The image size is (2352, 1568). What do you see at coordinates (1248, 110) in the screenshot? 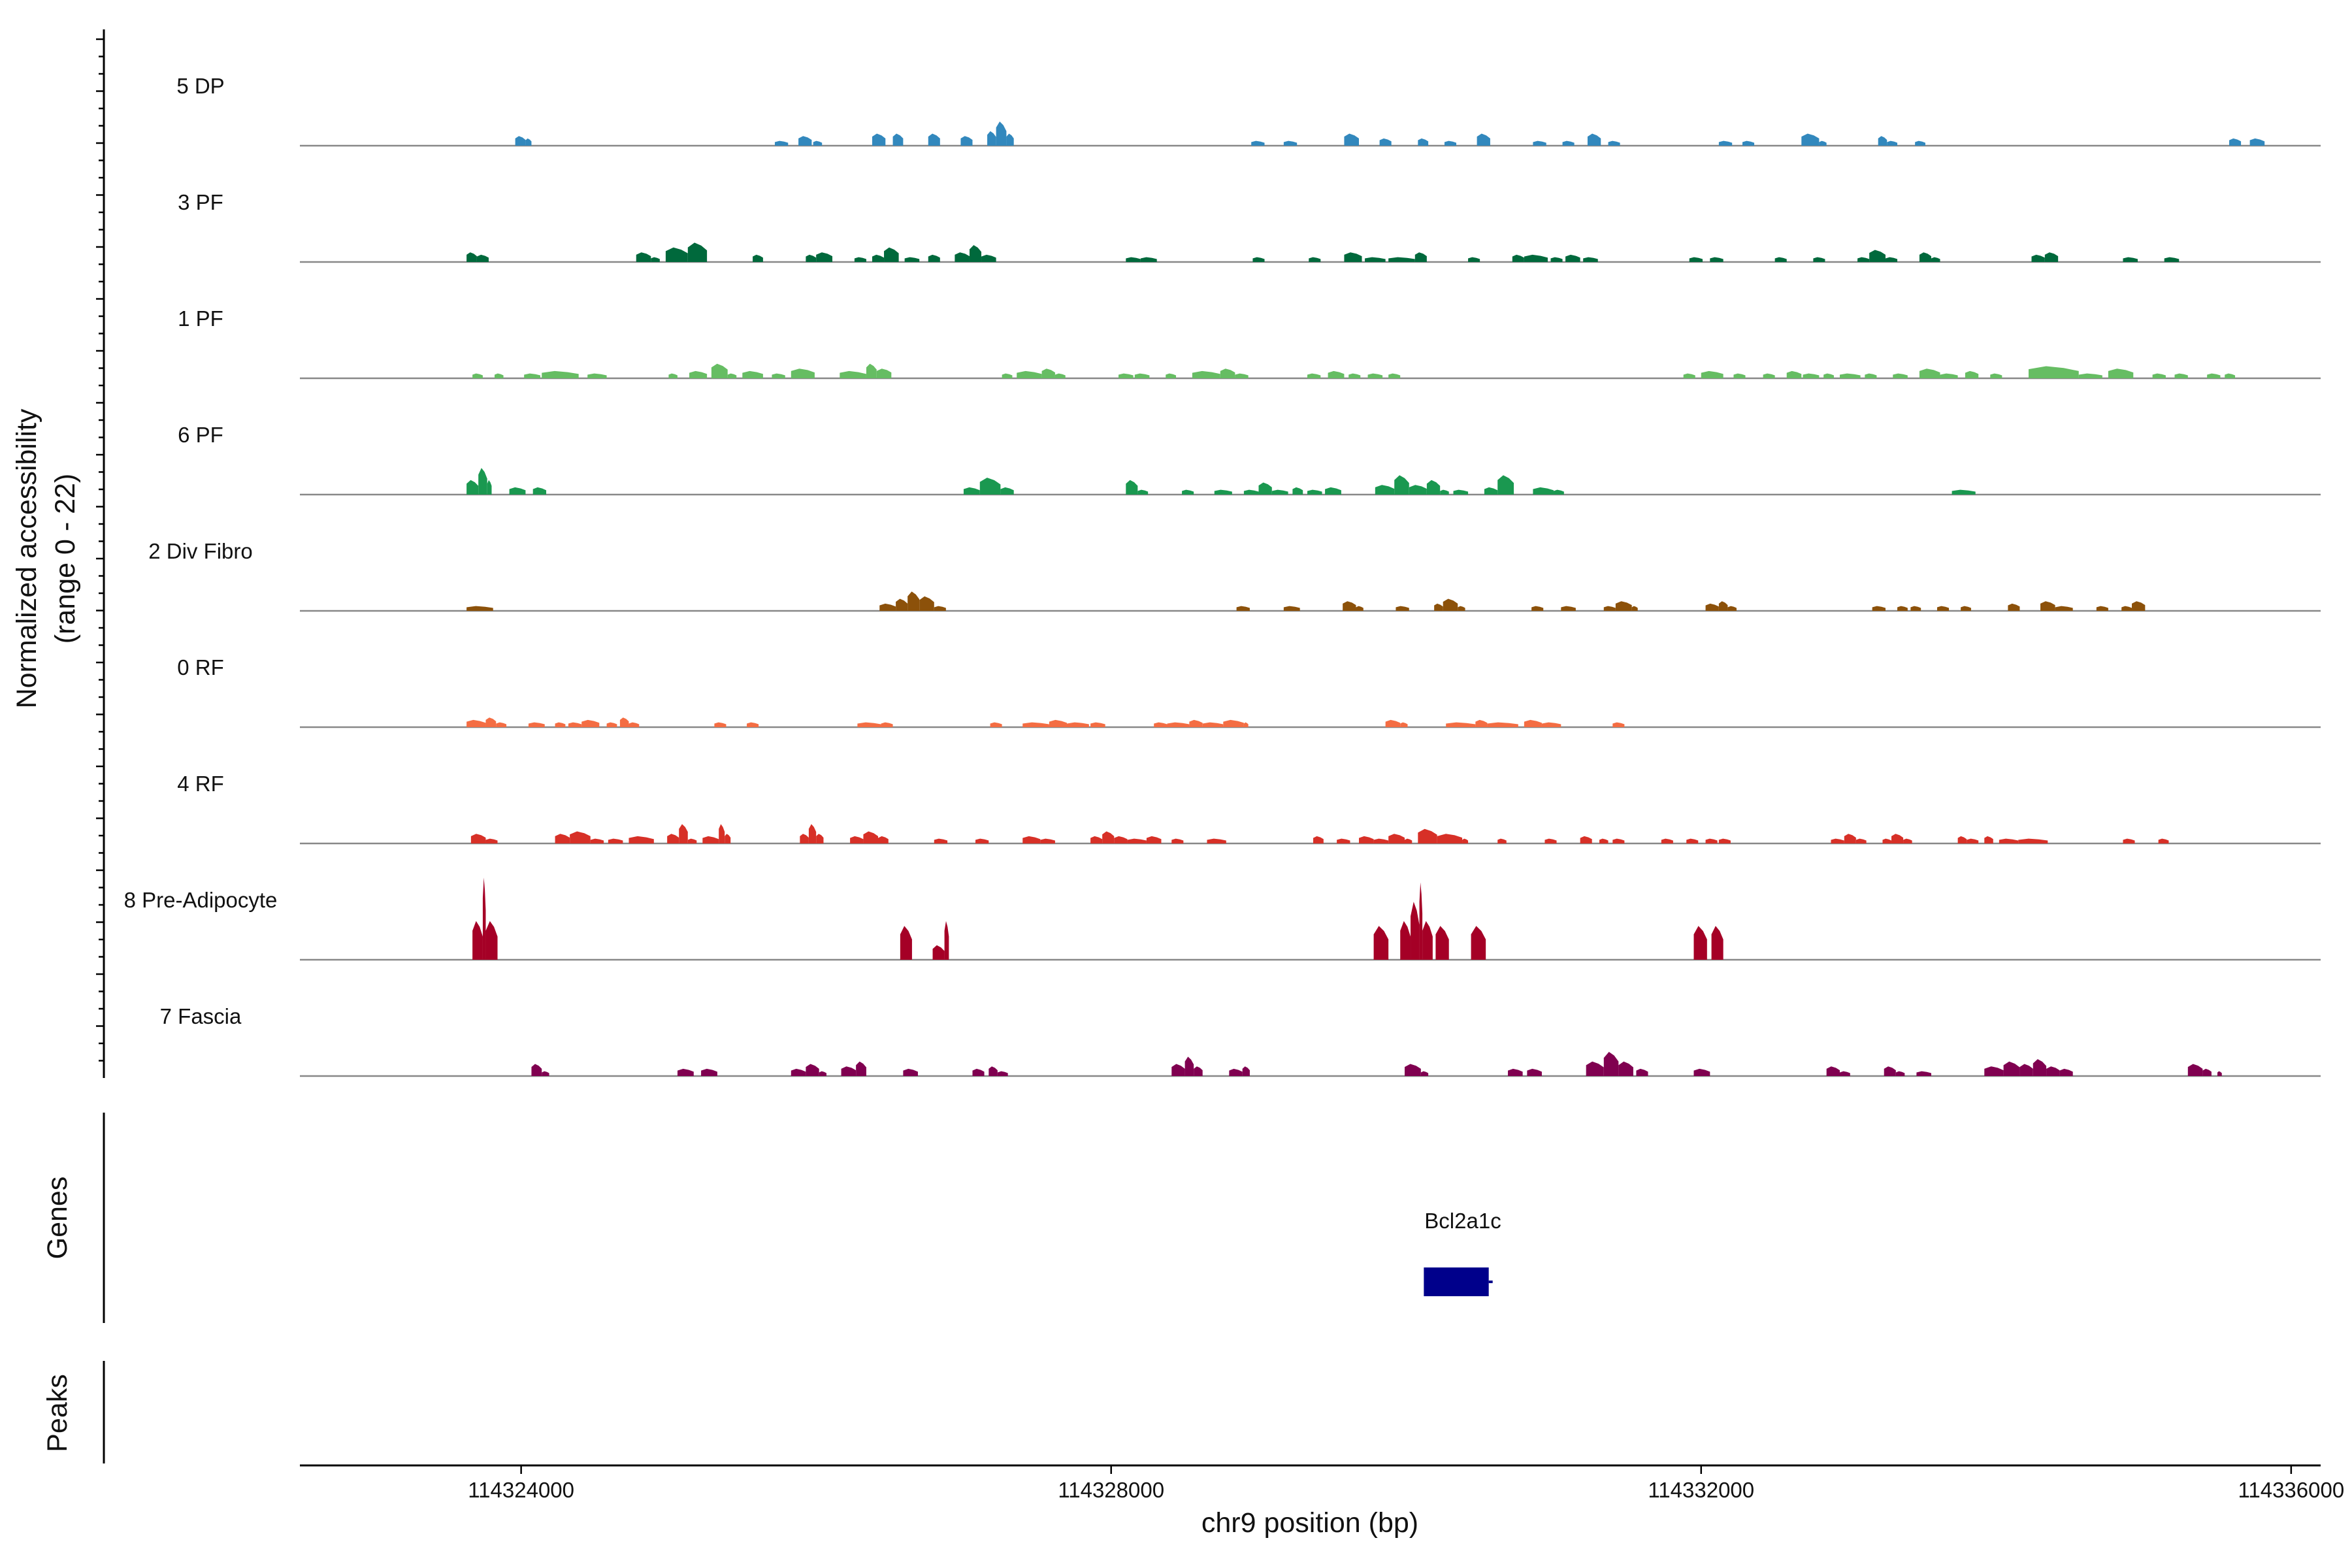
I see `track-1: 5 DP` at bounding box center [1248, 110].